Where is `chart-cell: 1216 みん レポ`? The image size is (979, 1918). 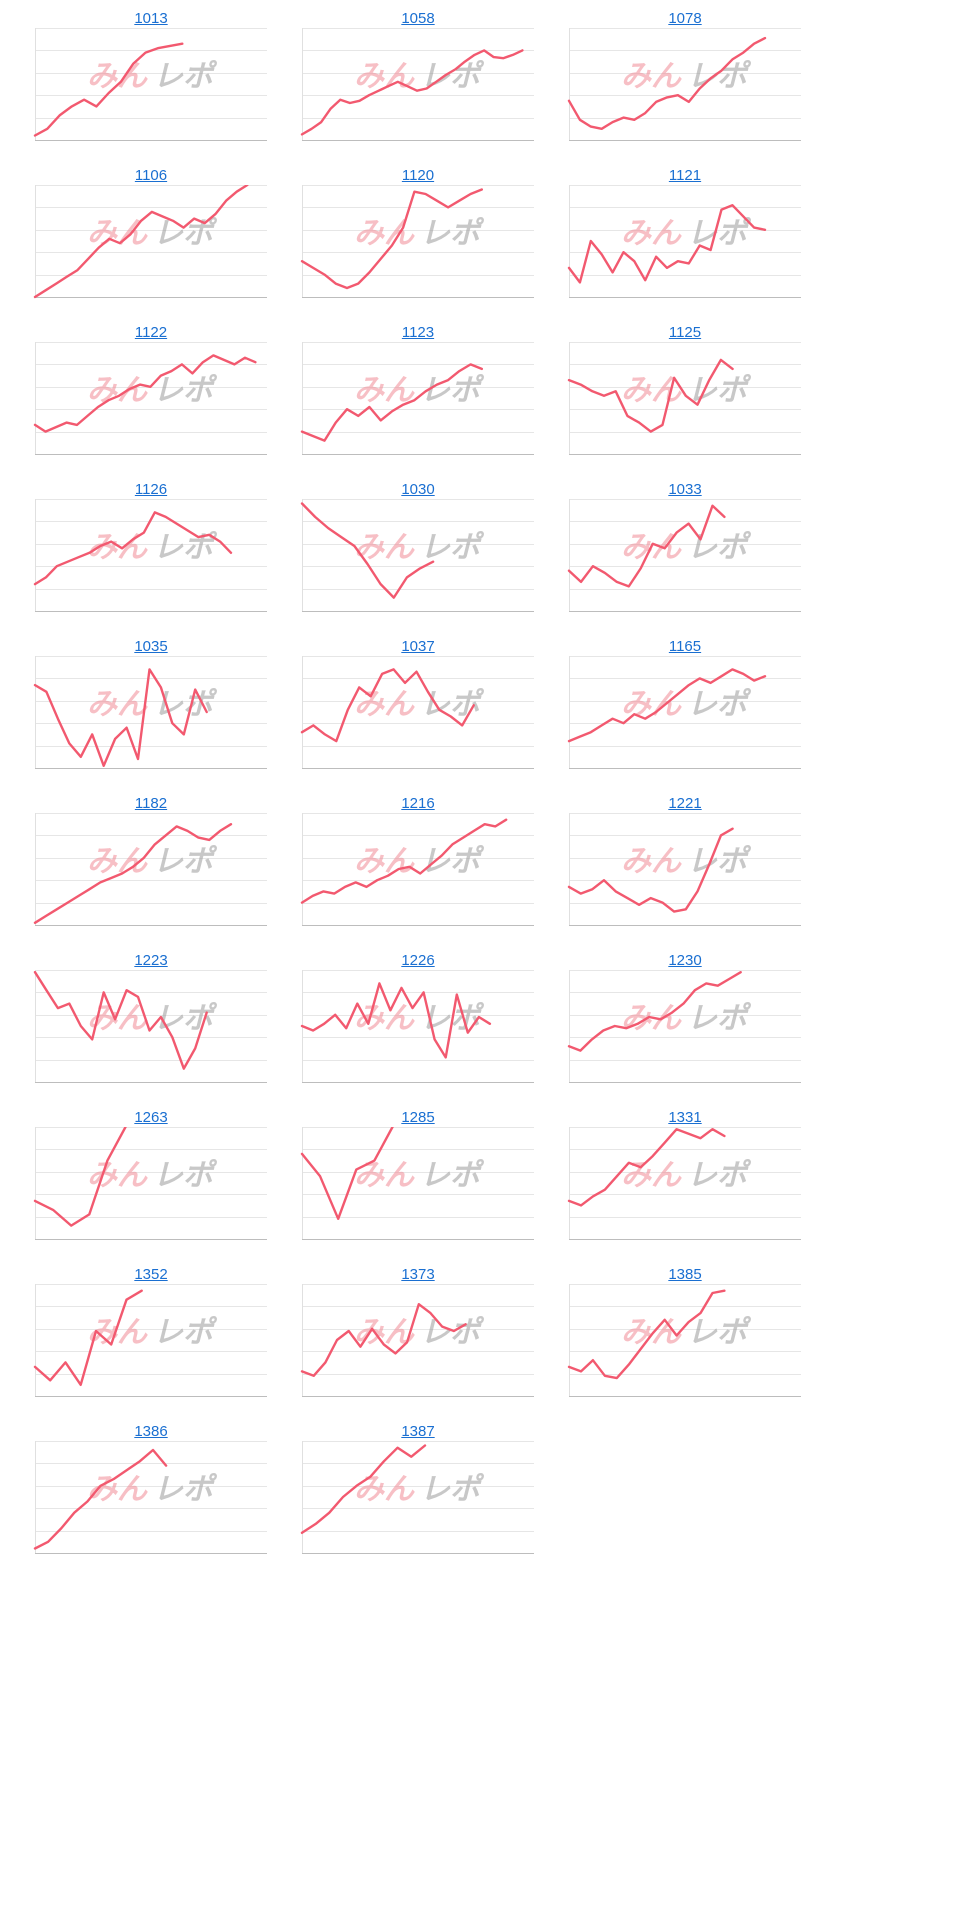
chart-cell: 1216 みん レポ is located at coordinates (452, 881).